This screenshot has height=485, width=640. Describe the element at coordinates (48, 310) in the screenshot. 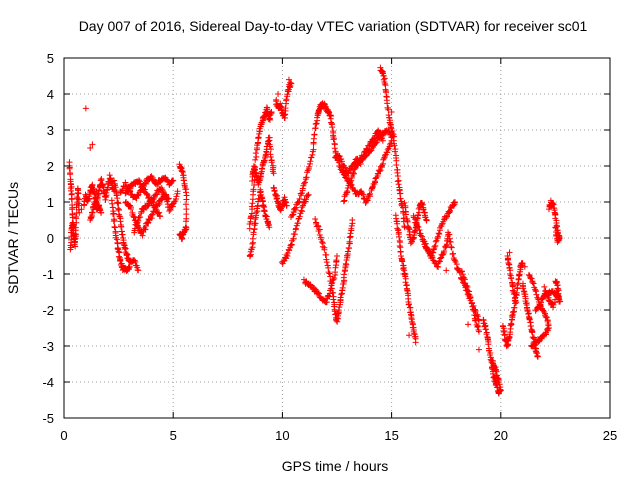

I see `y-tick-label: -2` at that location.